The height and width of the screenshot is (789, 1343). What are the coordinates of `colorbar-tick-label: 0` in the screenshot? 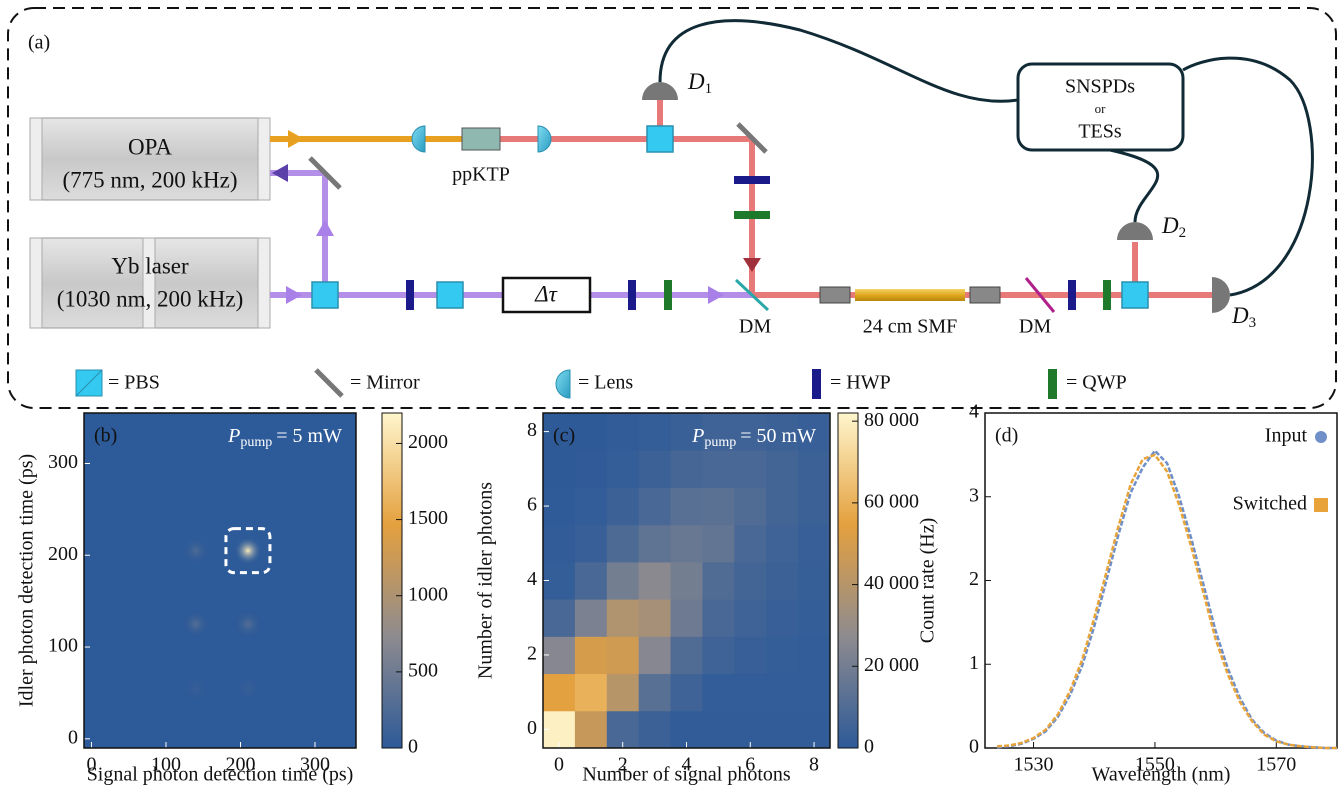 It's located at (413, 747).